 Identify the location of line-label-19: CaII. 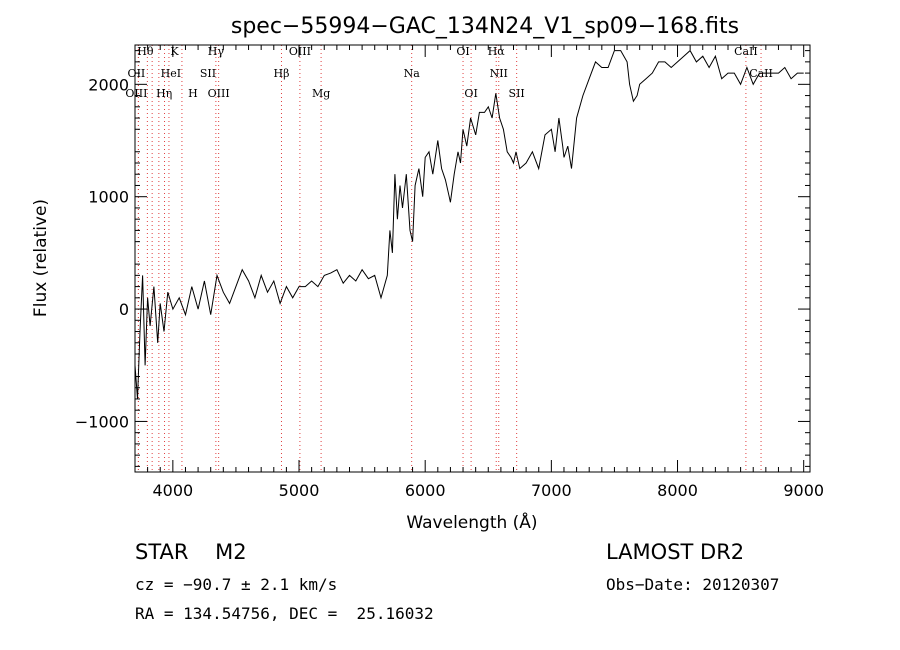
(746, 51).